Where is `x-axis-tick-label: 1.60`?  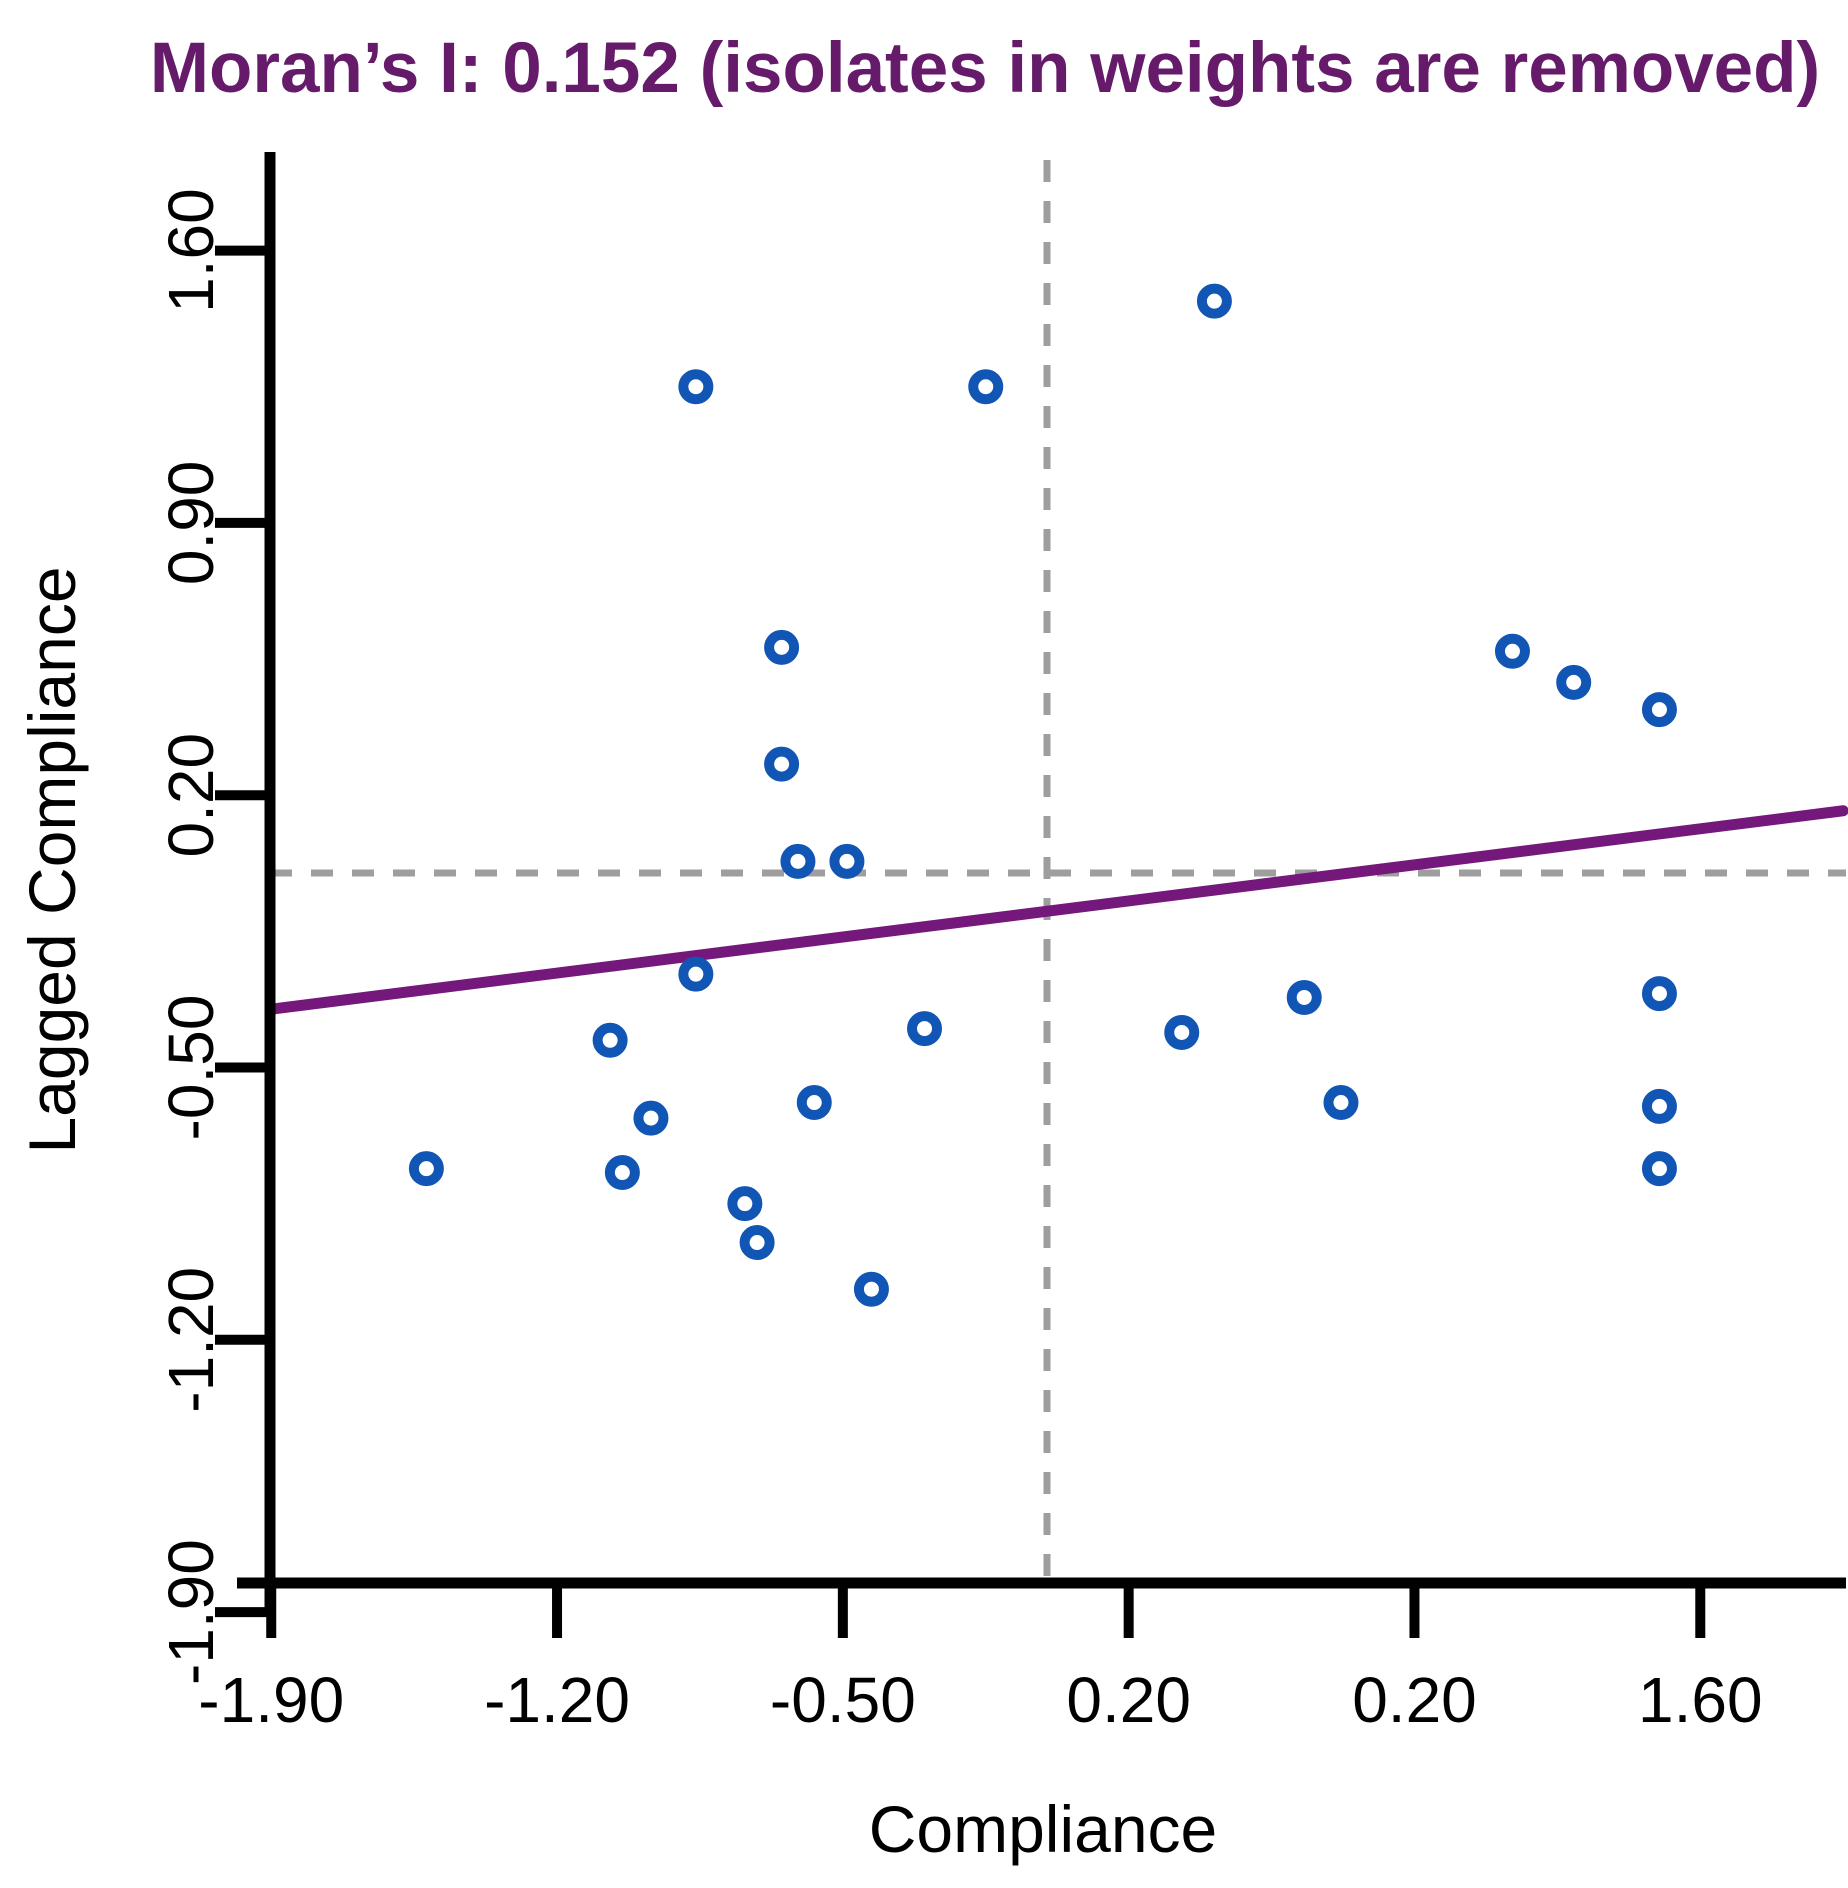 x-axis-tick-label: 1.60 is located at coordinates (1700, 1700).